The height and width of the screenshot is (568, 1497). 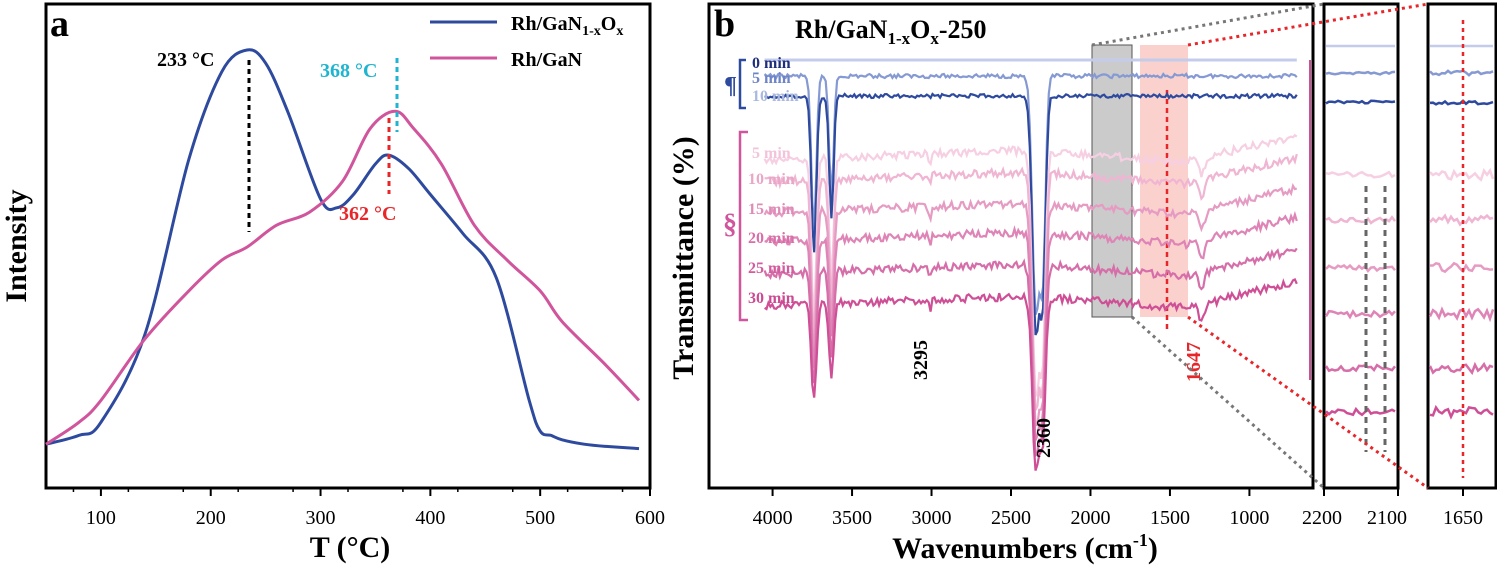 What do you see at coordinates (59, 24) in the screenshot?
I see `panel-a-letter: a` at bounding box center [59, 24].